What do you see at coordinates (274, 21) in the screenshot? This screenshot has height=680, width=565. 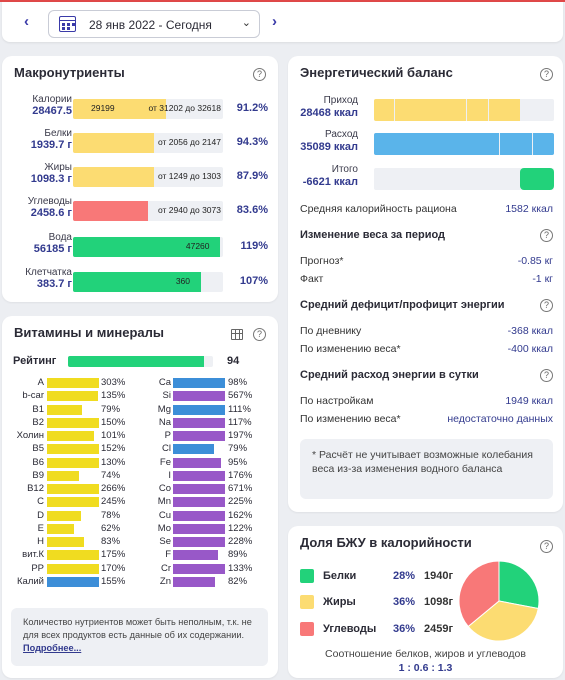 I see `chevron-right-icon: ›` at bounding box center [274, 21].